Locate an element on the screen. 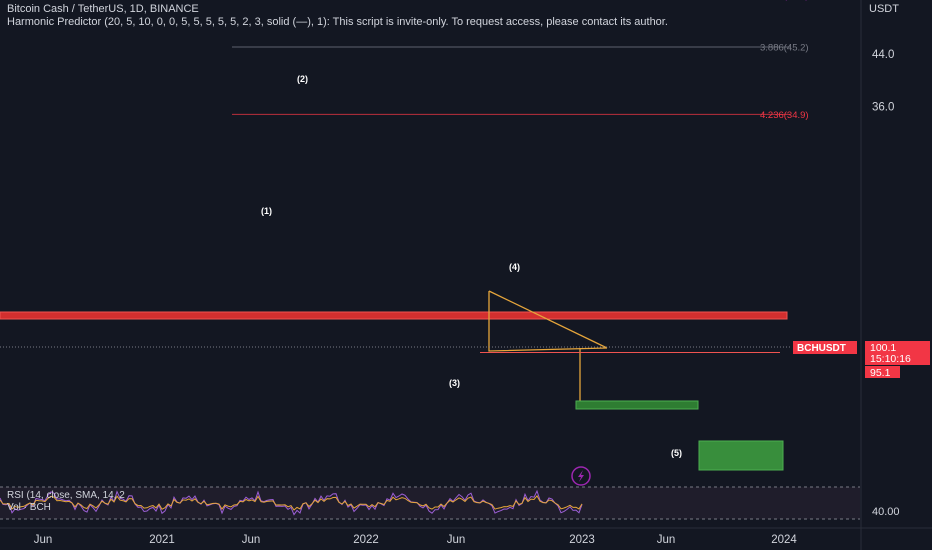 The height and width of the screenshot is (550, 932). currency-label: USDT is located at coordinates (884, 9).